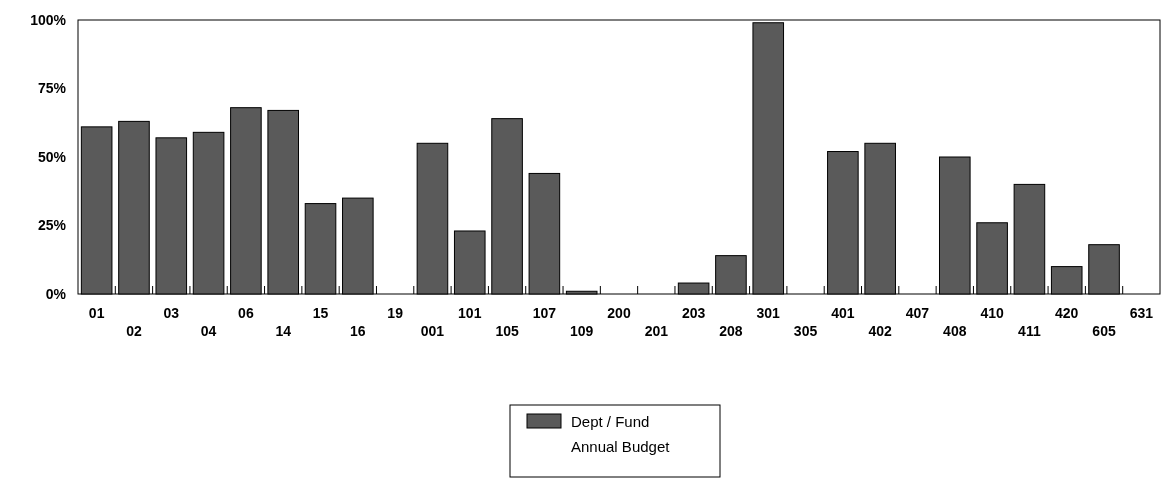 The height and width of the screenshot is (481, 1165). Describe the element at coordinates (843, 313) in the screenshot. I see `x-tick-label: 401` at that location.